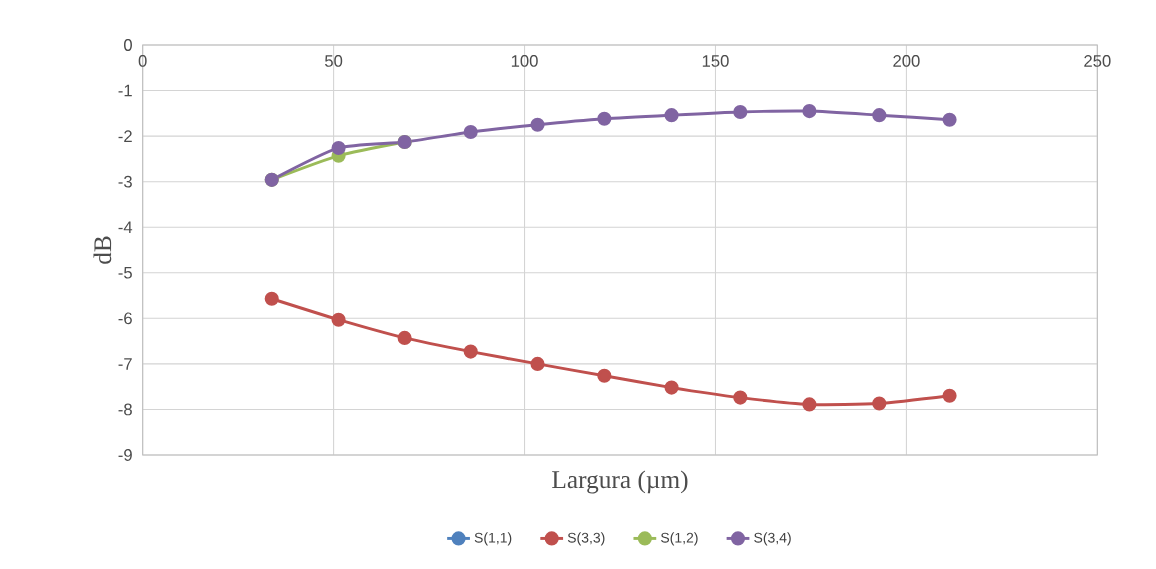  What do you see at coordinates (125, 318) in the screenshot?
I see `y-tick-label: -6` at bounding box center [125, 318].